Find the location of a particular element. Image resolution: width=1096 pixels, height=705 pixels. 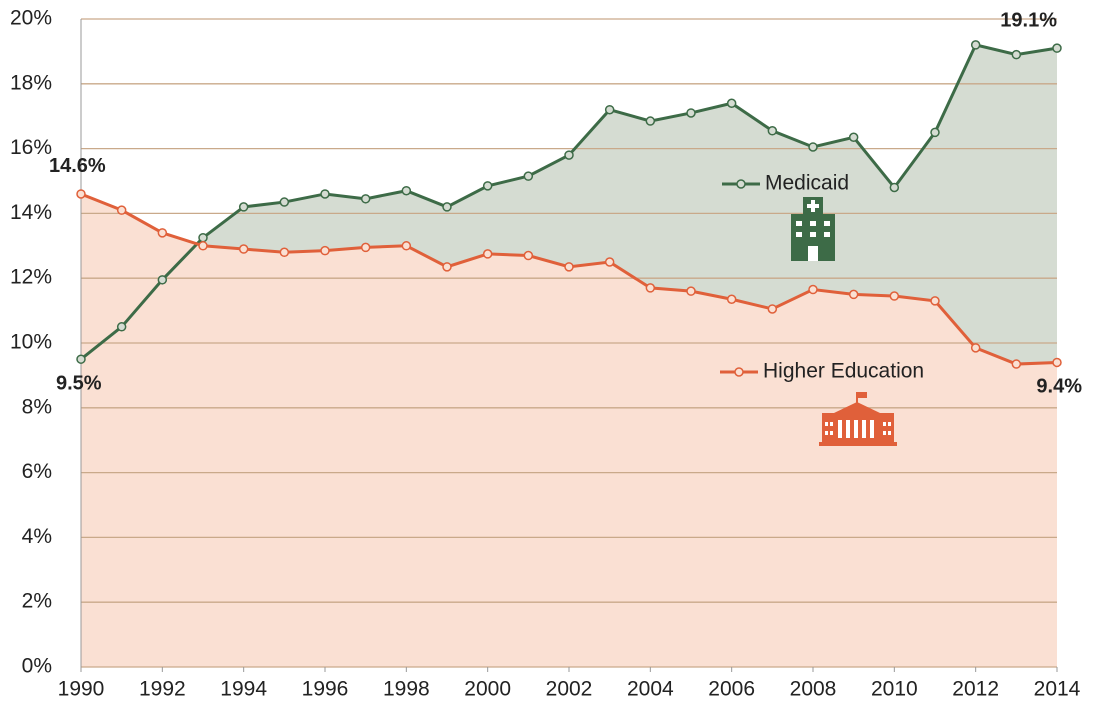

x-tick-label: 2000 is located at coordinates (487, 689).